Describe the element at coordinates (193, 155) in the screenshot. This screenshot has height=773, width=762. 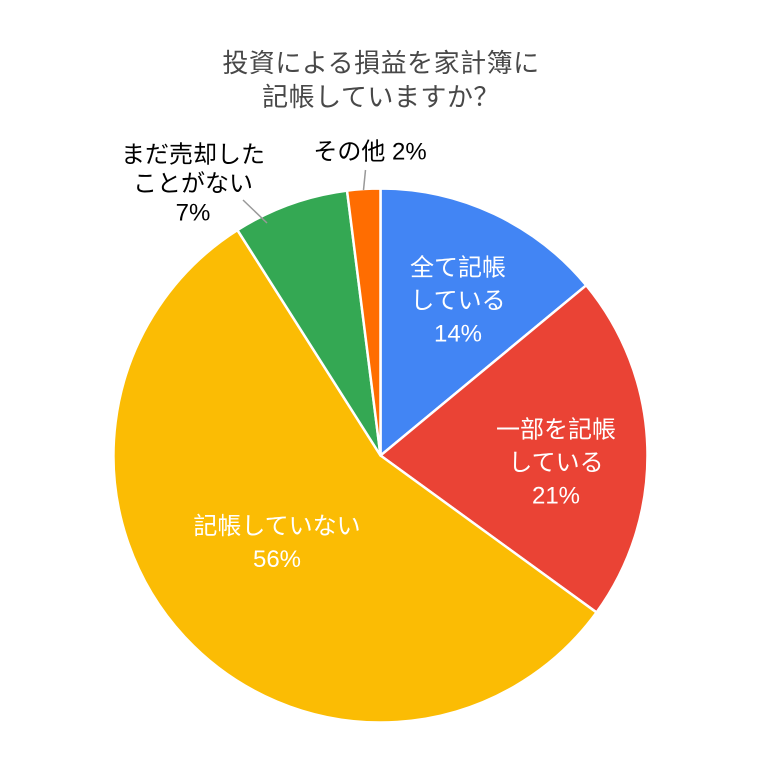
I see `pie-slice-label-3-line-0: まだ売却した` at that location.